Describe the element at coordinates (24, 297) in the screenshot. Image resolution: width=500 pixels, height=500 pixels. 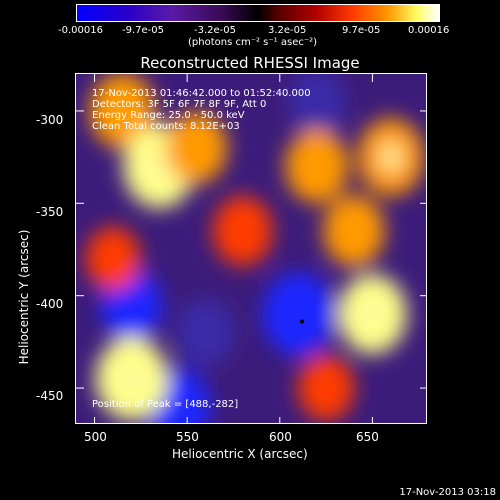
I see `y-axis-label: Heliocentric Y (arcsec)` at that location.